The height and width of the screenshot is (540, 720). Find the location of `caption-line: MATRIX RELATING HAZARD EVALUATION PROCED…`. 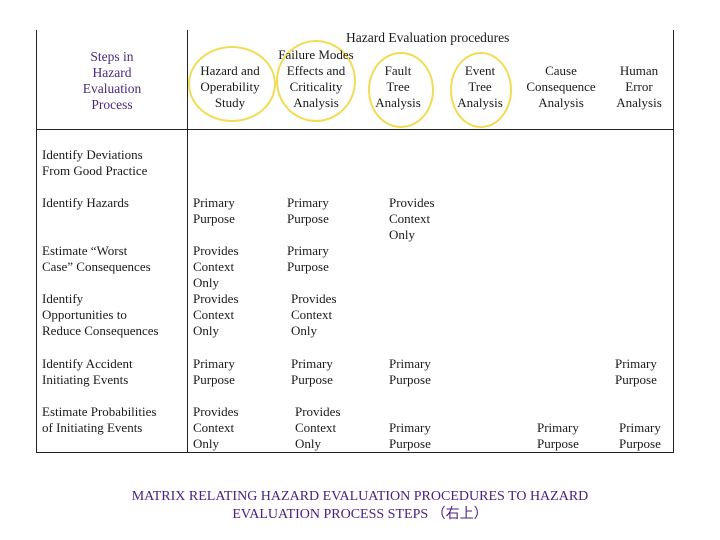

caption-line: MATRIX RELATING HAZARD EVALUATION PROCED… is located at coordinates (360, 496).